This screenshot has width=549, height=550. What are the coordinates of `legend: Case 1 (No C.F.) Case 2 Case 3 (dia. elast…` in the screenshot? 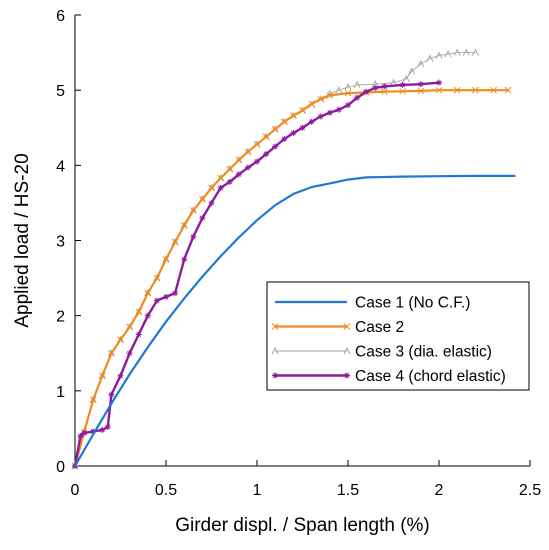 It's located at (398, 336).